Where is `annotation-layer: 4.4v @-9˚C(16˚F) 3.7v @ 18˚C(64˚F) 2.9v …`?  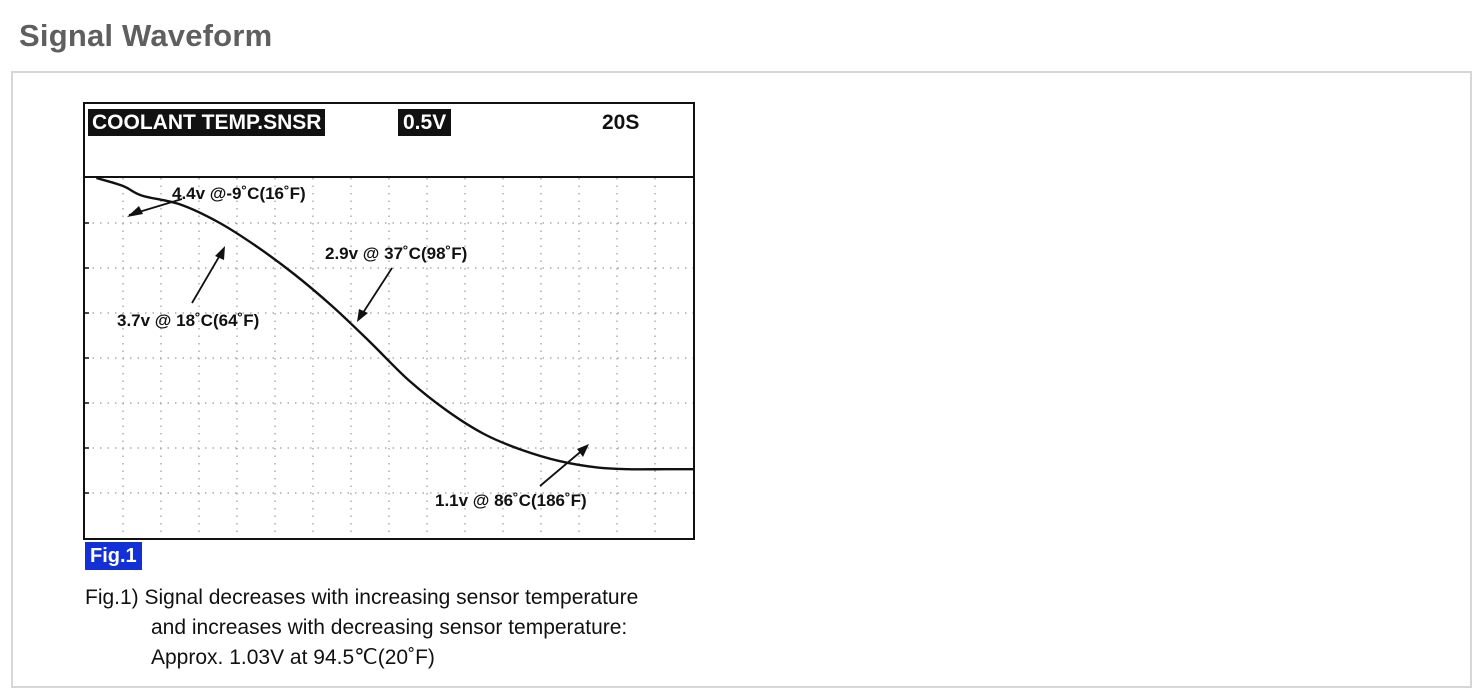 annotation-layer: 4.4v @-9˚C(16˚F) 3.7v @ 18˚C(64˚F) 2.9v … is located at coordinates (353, 347).